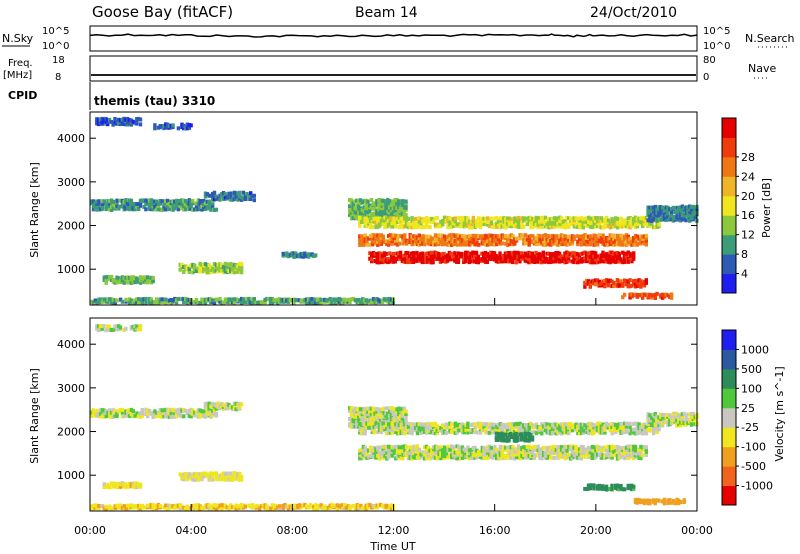  What do you see at coordinates (729, 495) in the screenshot?
I see `colorbar-swatch` at bounding box center [729, 495].